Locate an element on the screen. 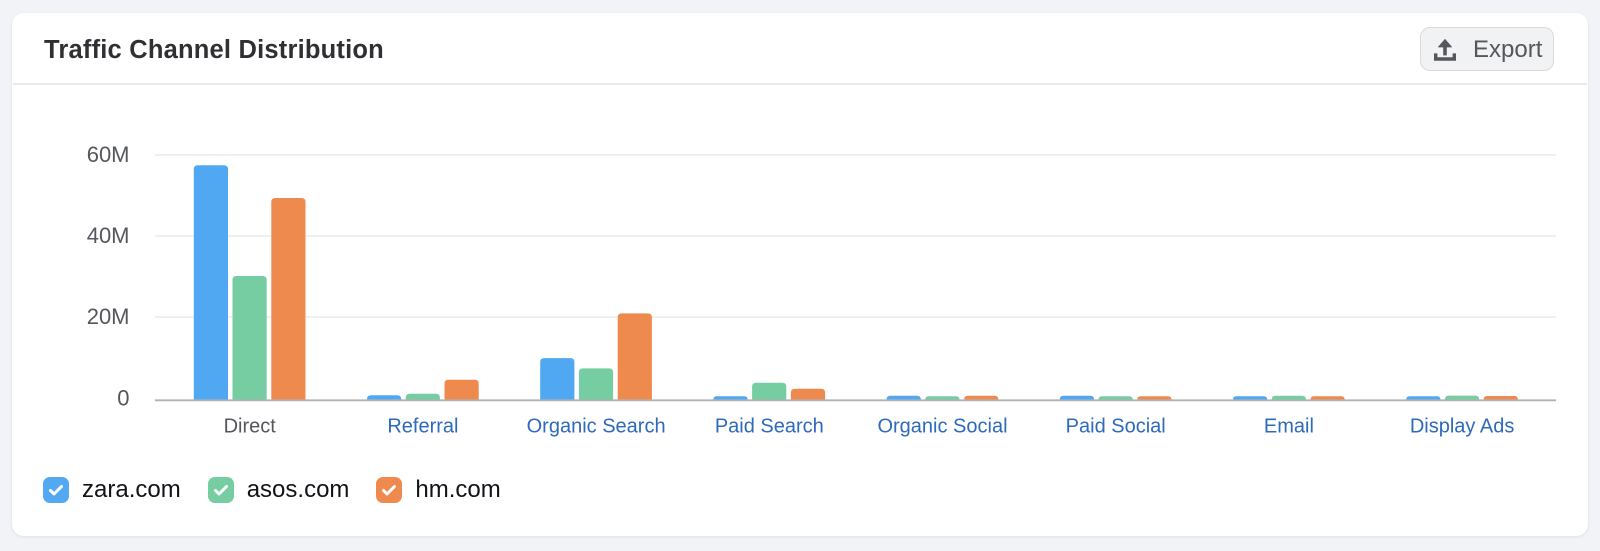  svg-text: 0 is located at coordinates (123, 398).